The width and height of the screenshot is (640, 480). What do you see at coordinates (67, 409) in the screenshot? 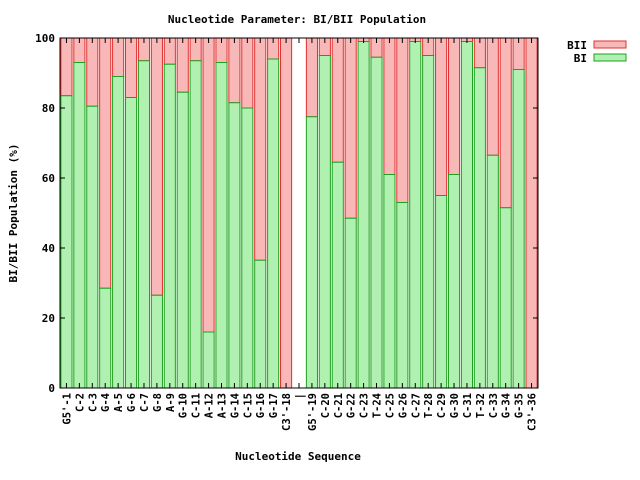
I see `x-tick-label: G5'-1` at bounding box center [67, 409].